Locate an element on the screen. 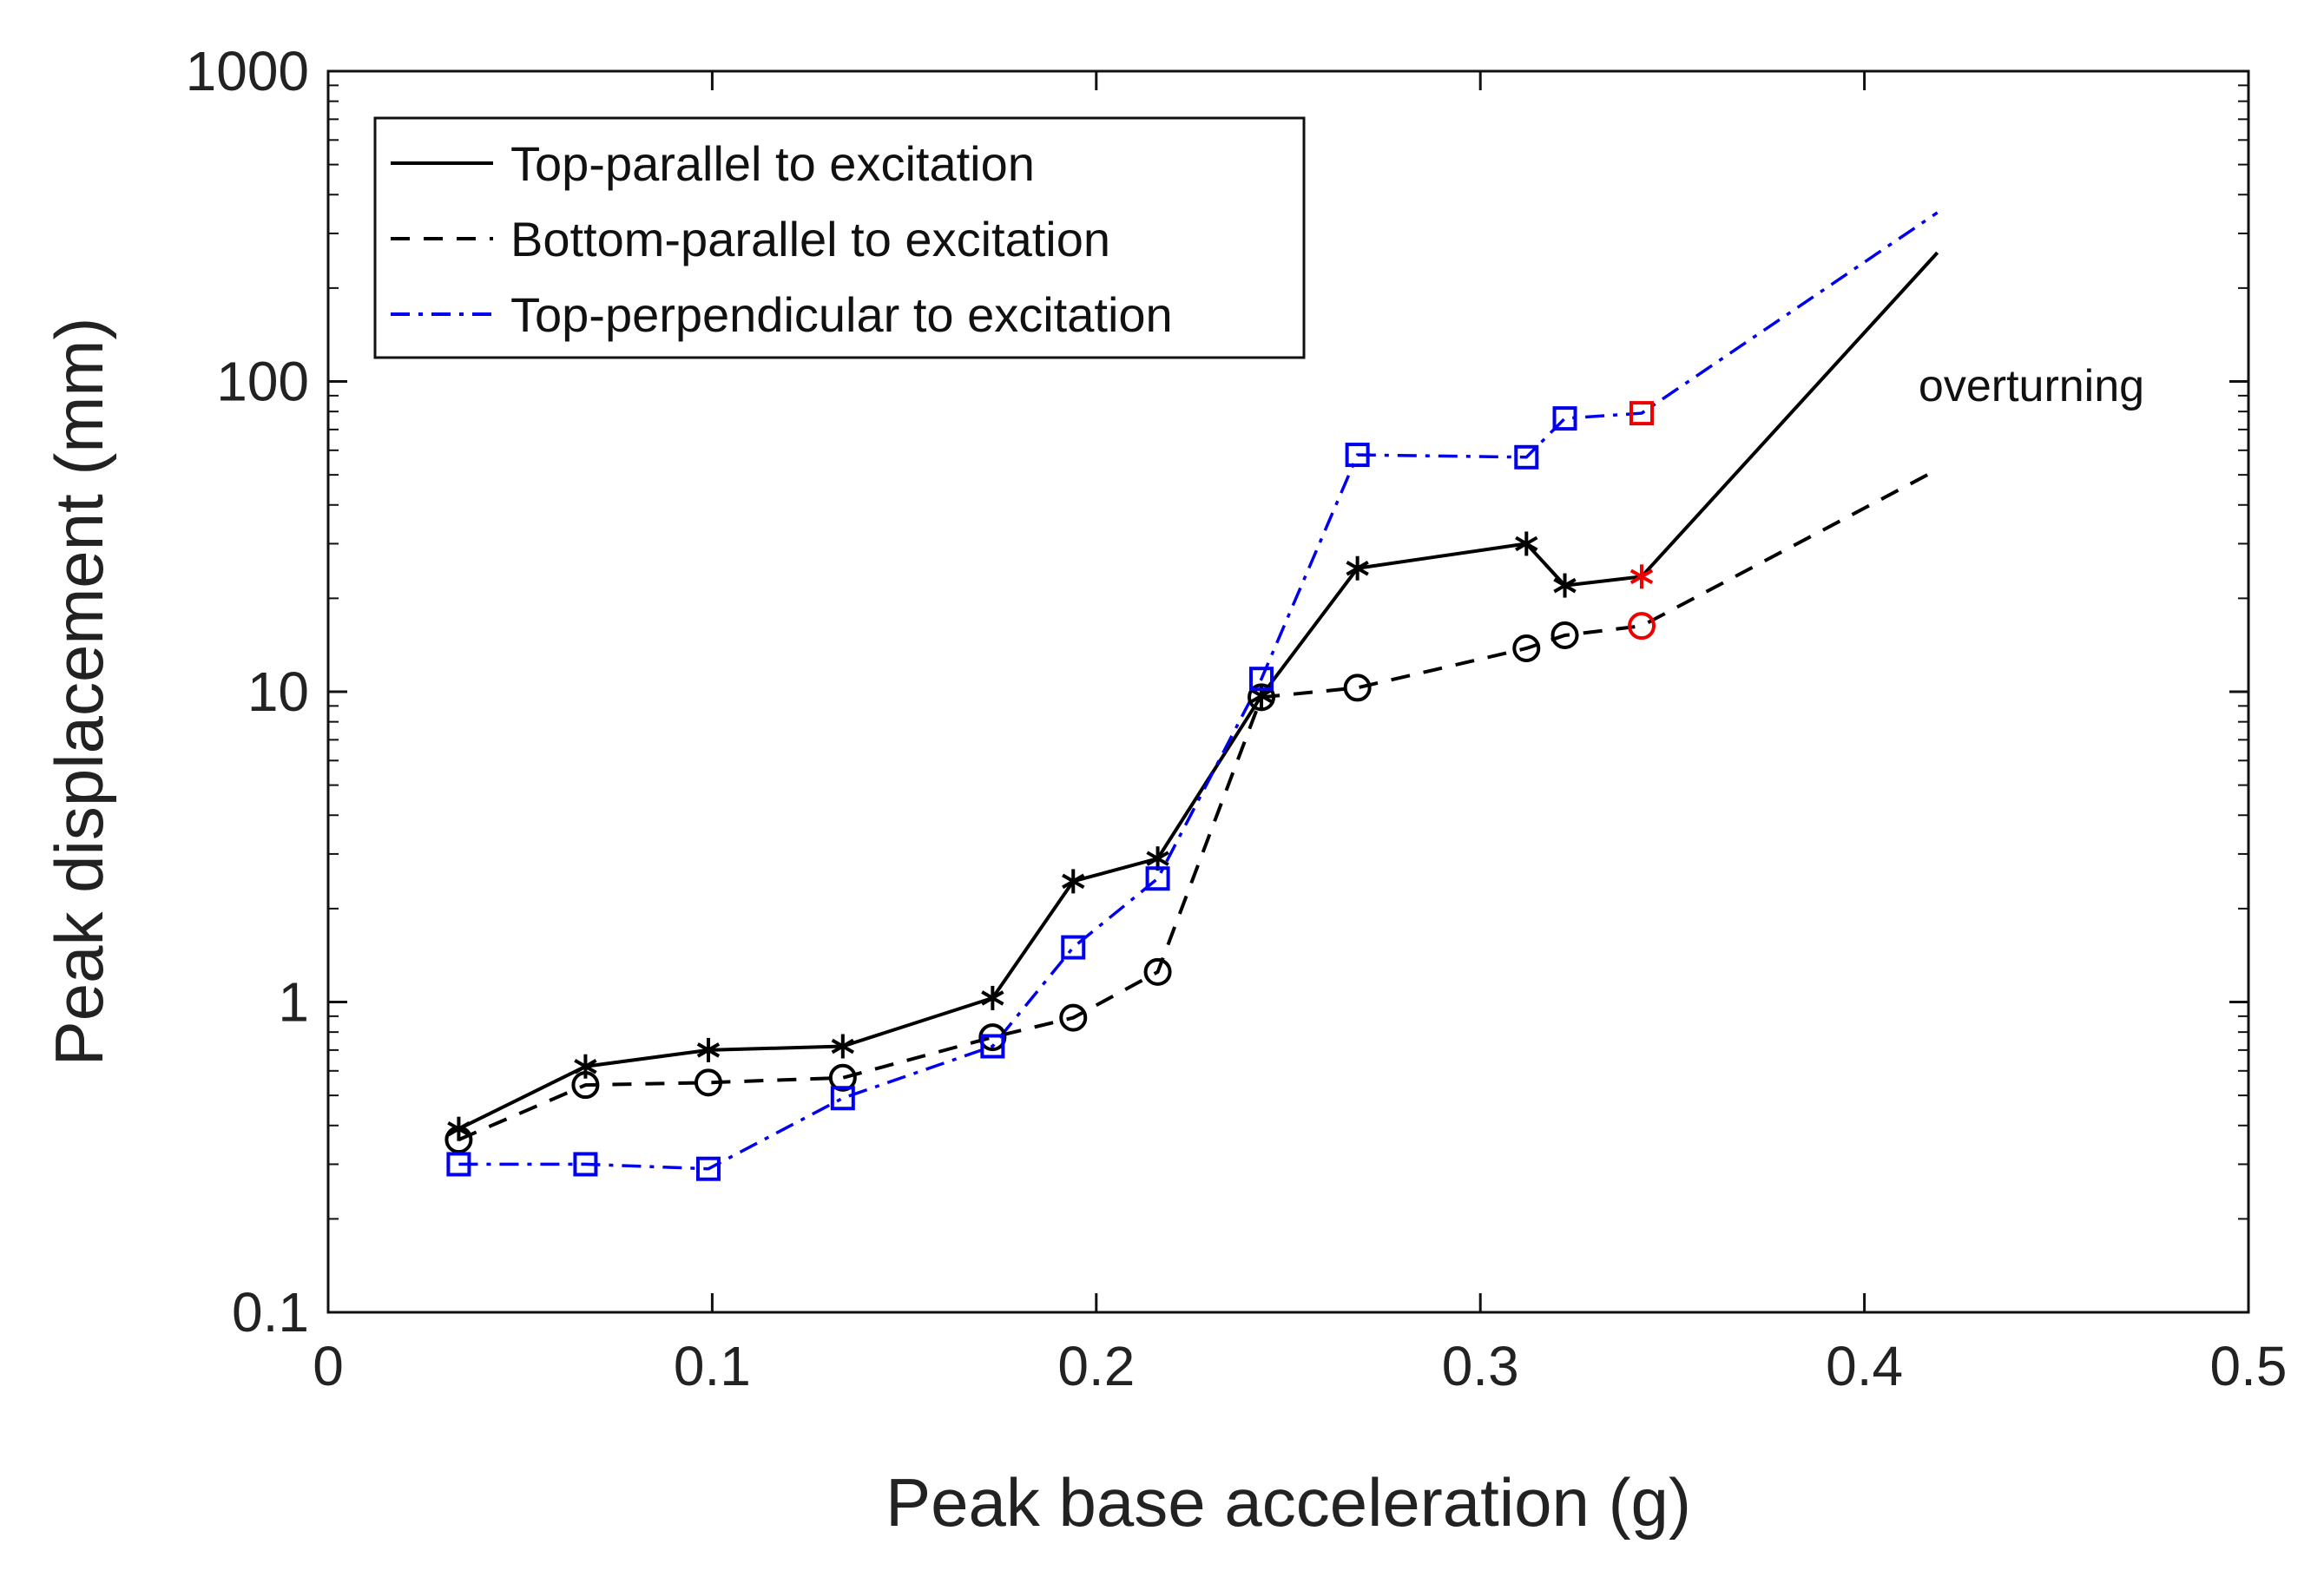 The height and width of the screenshot is (1577, 2324). x-tick-label: 0.1 is located at coordinates (713, 1366).